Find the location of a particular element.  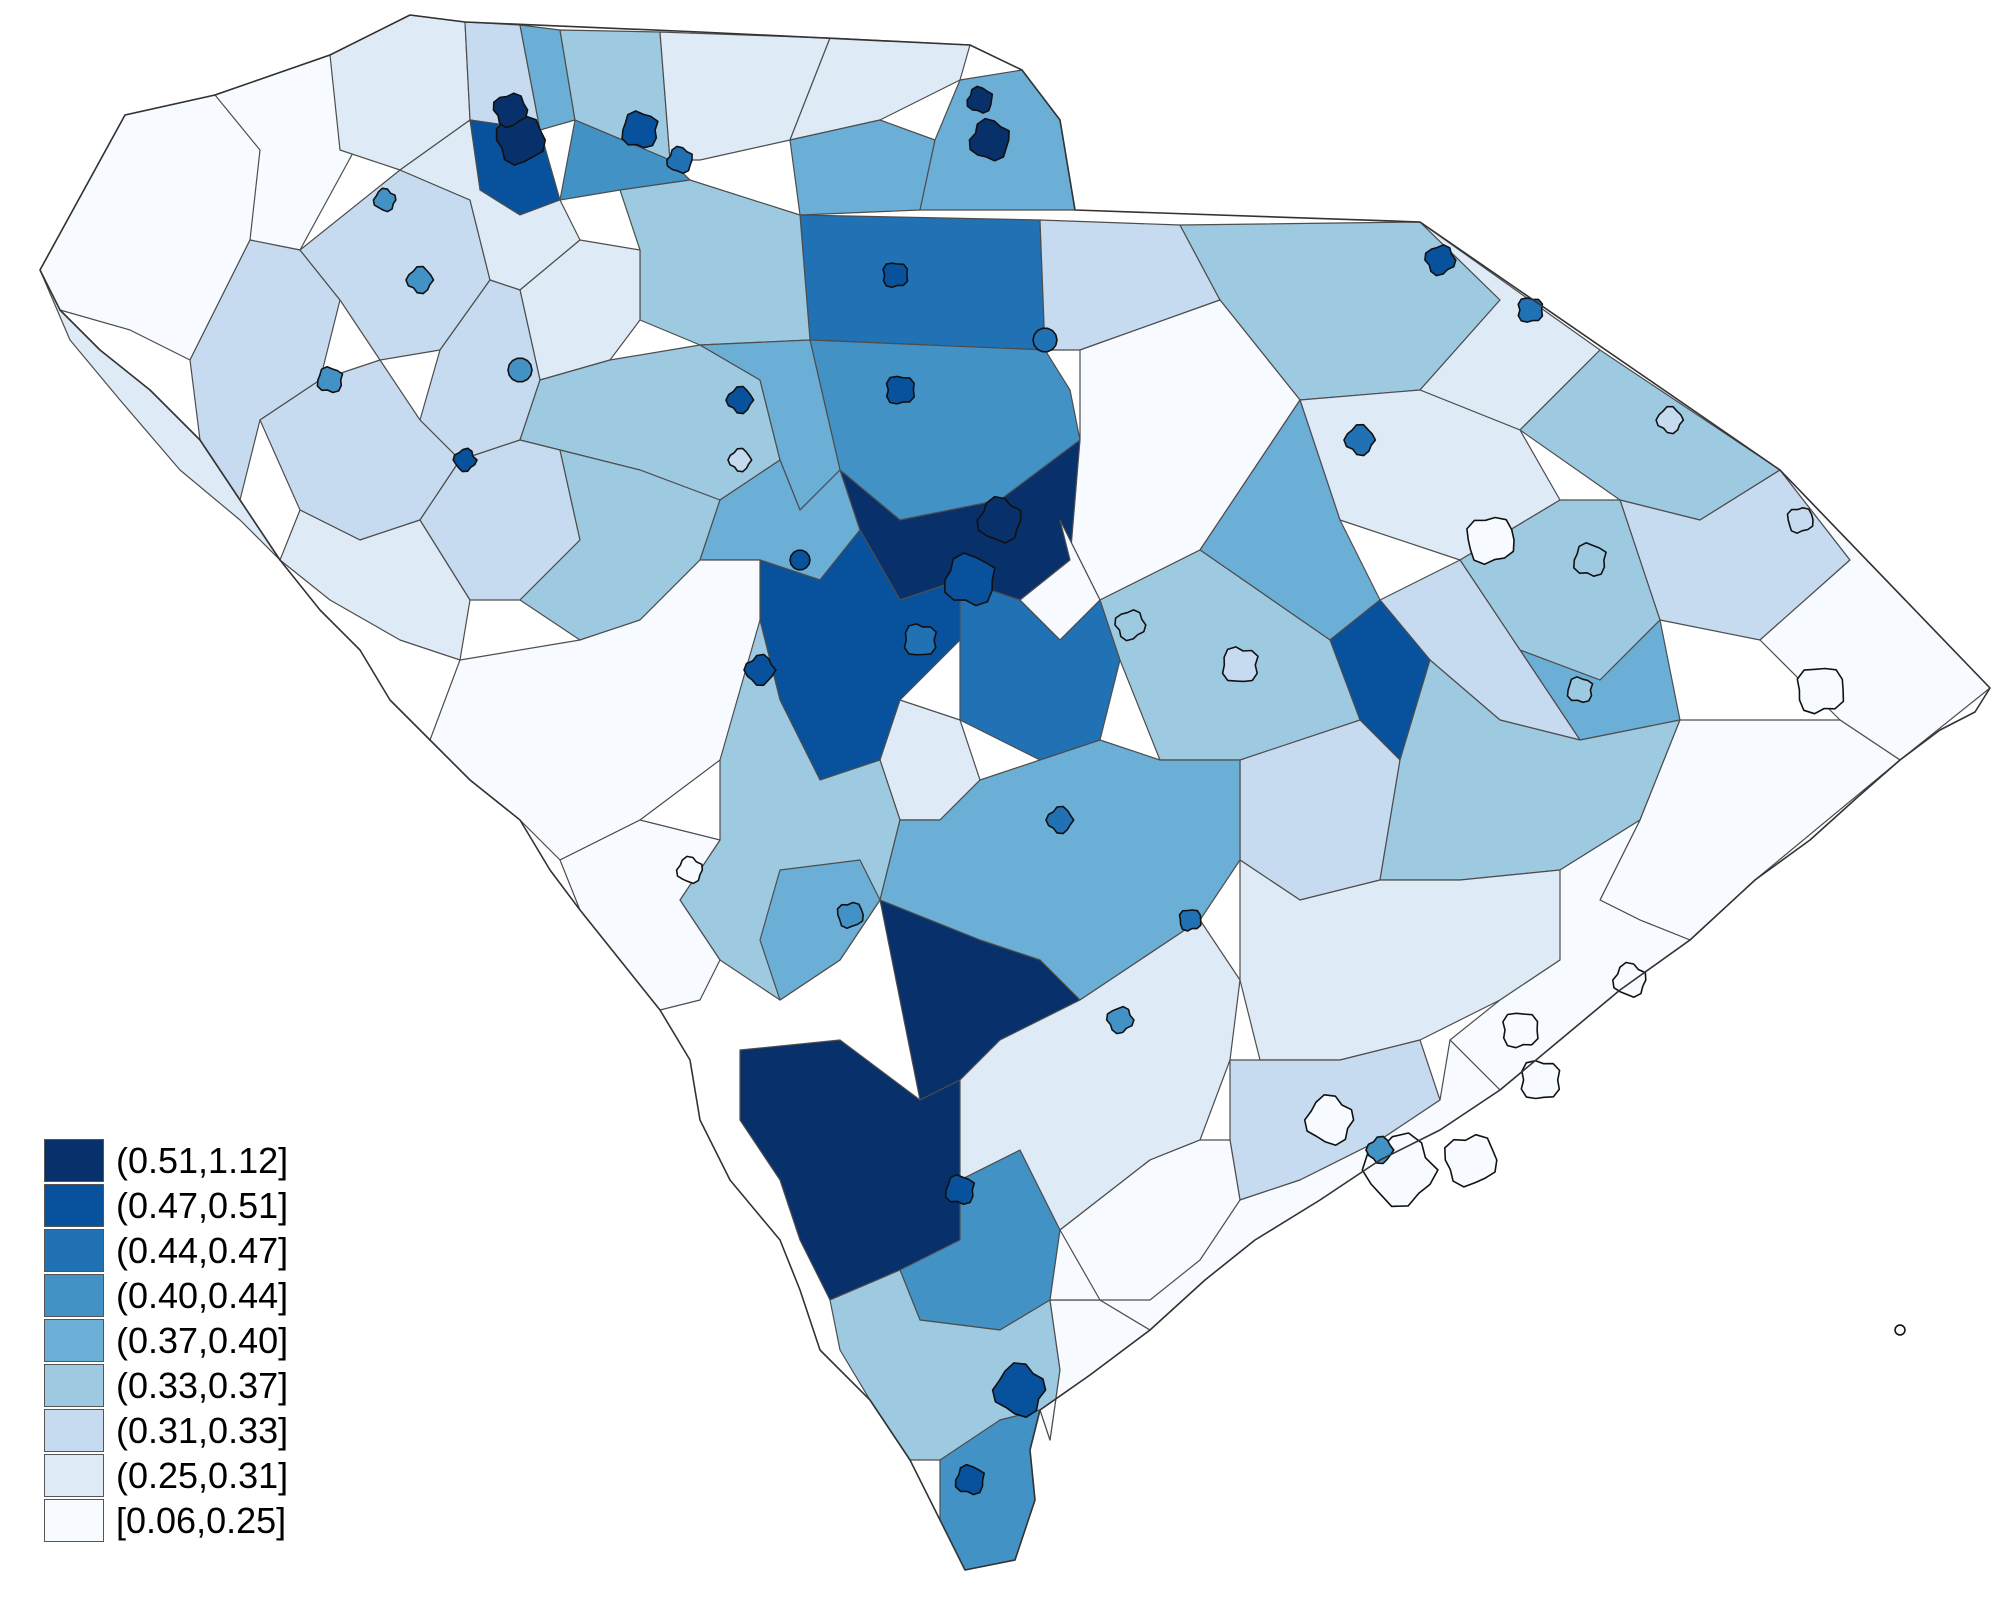

legend-item: (0.31,0.33] is located at coordinates (194, 1430).